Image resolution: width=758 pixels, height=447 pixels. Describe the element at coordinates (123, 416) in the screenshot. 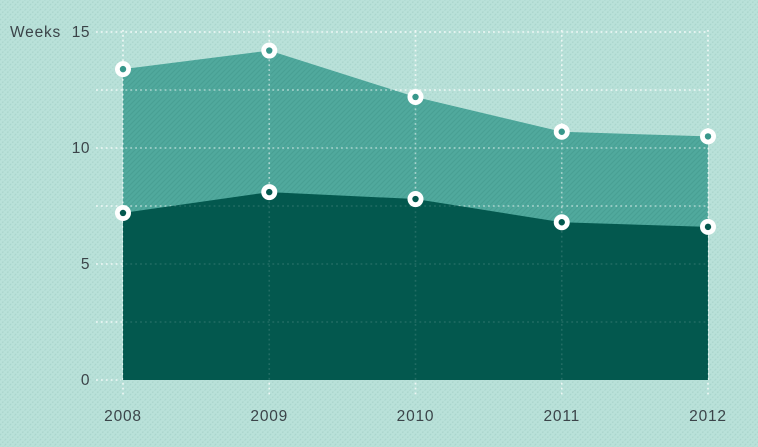

I see `x-axis-tick-label: 2008` at that location.